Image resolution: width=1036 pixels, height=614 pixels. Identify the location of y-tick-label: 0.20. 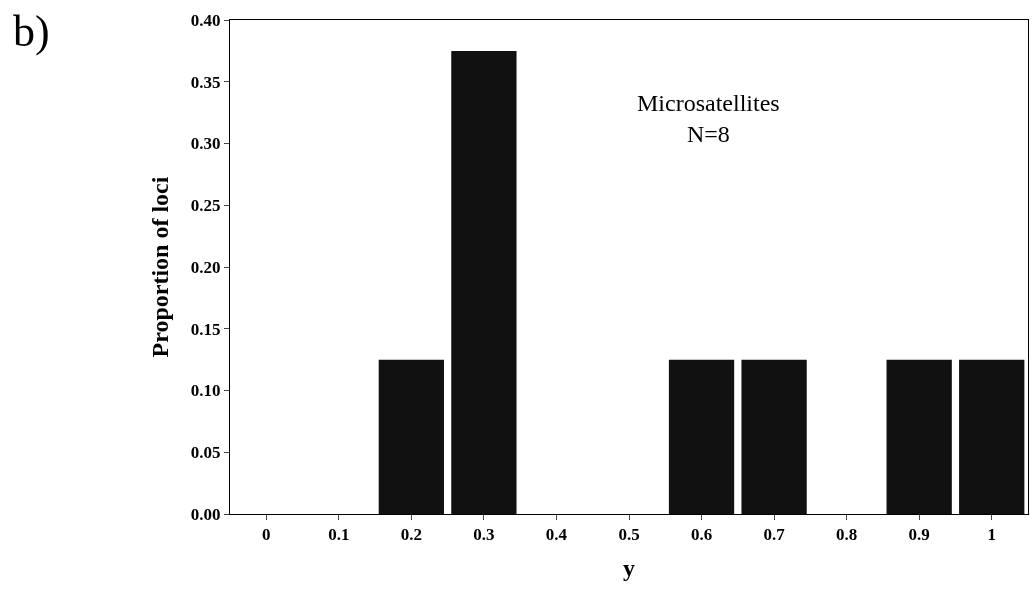
(205, 267).